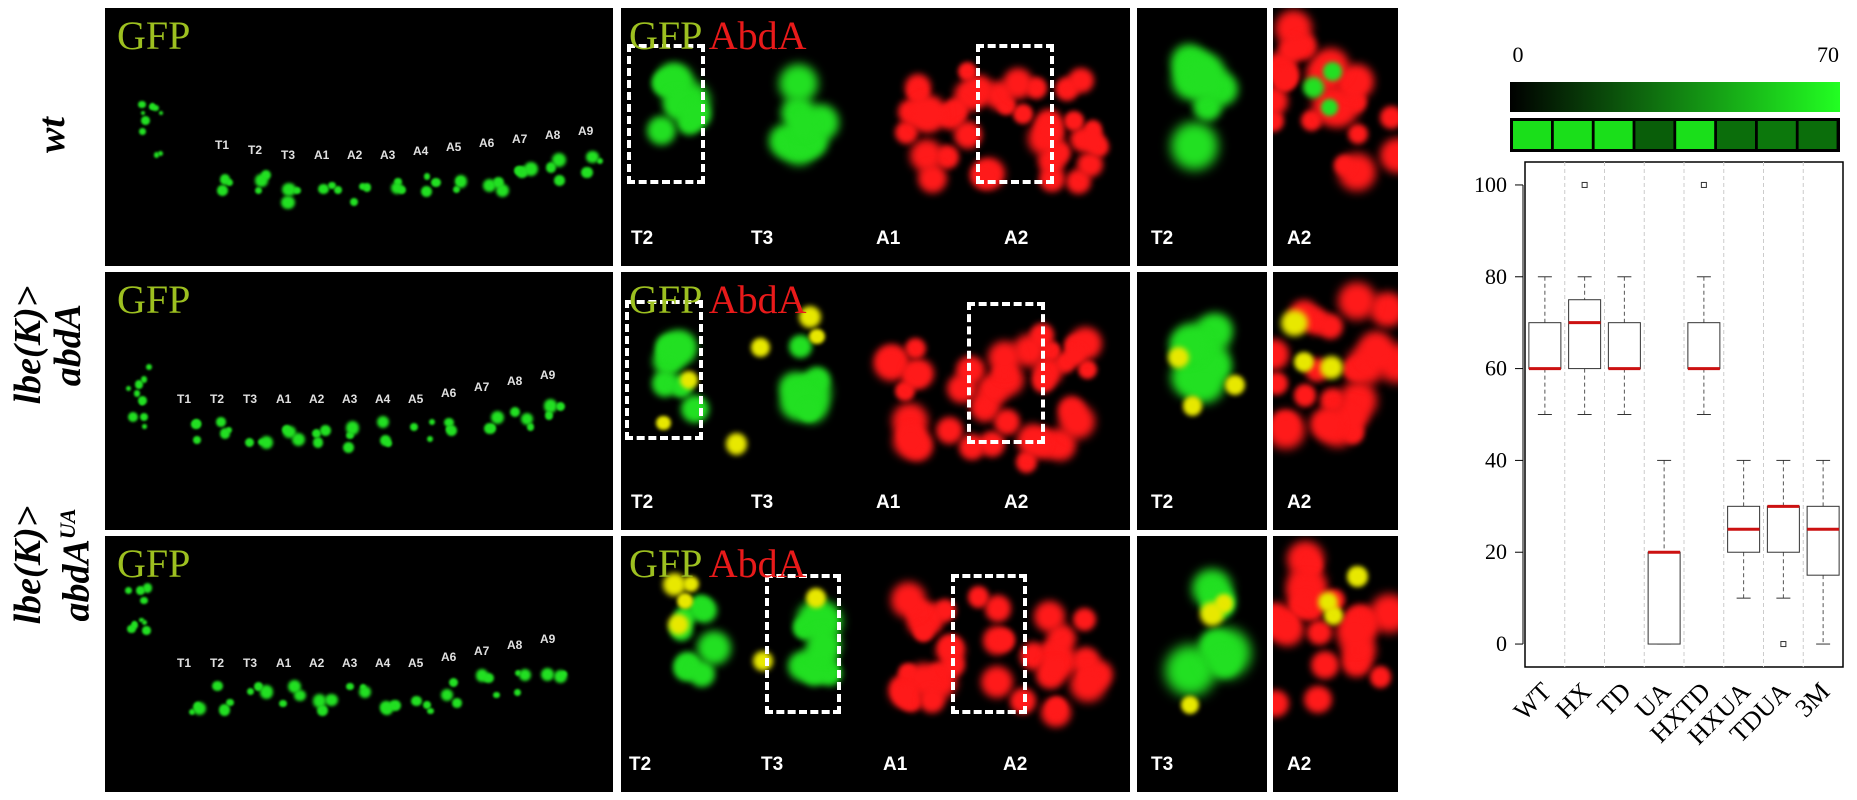 The width and height of the screenshot is (1857, 800). I want to click on panel-title: GFP, so click(153, 35).